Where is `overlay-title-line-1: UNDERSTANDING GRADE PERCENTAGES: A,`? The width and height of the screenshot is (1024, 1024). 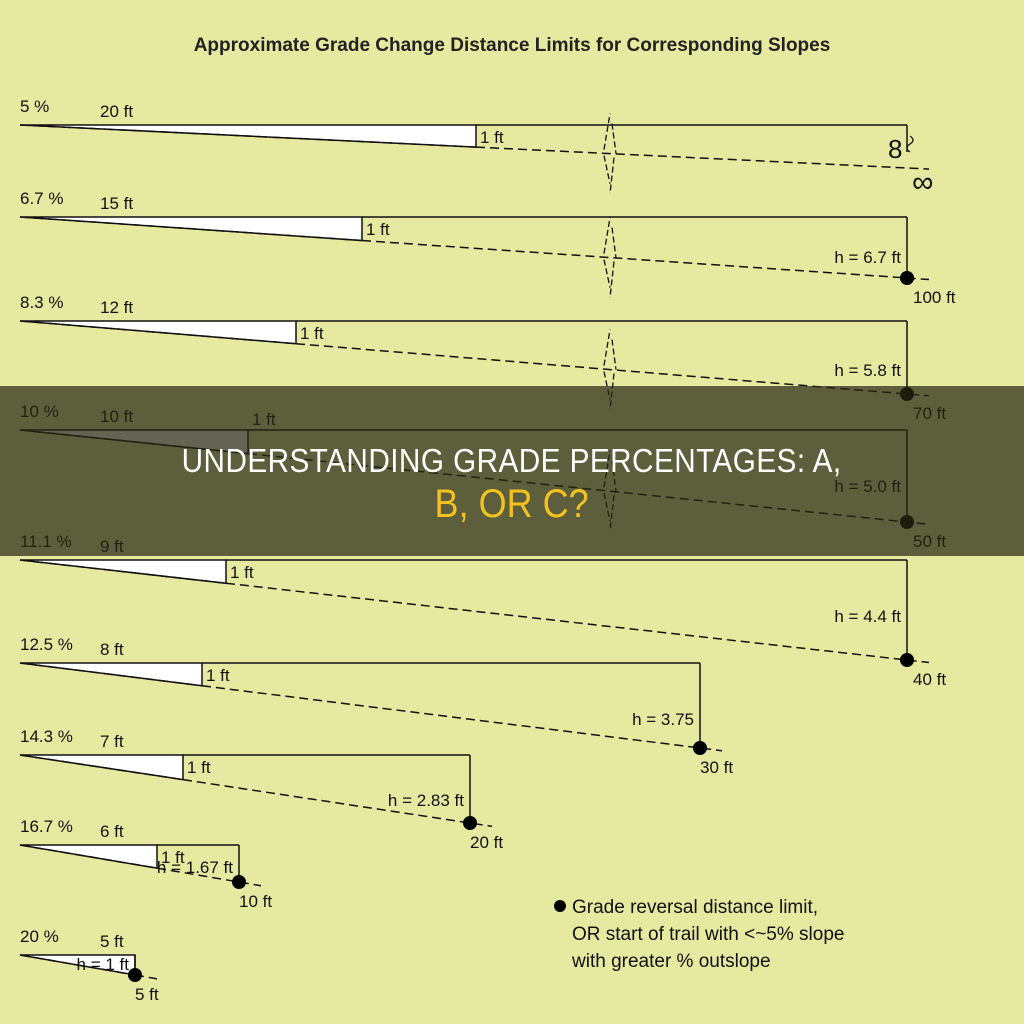
overlay-title-line-1: UNDERSTANDING GRADE PERCENTAGES: A, is located at coordinates (512, 460).